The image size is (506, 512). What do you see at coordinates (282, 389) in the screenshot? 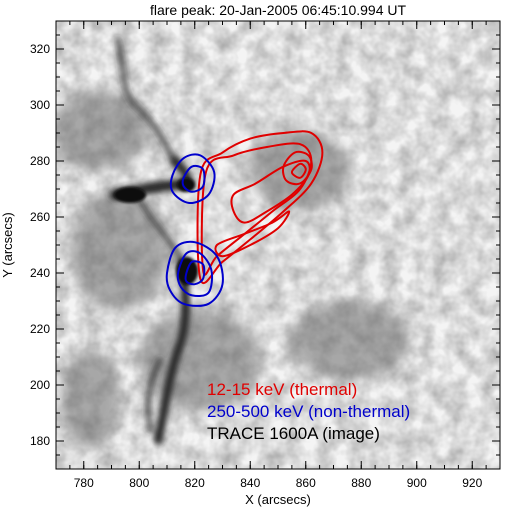
I see `legend-entry-0: 12-15 keV (thermal)` at bounding box center [282, 389].